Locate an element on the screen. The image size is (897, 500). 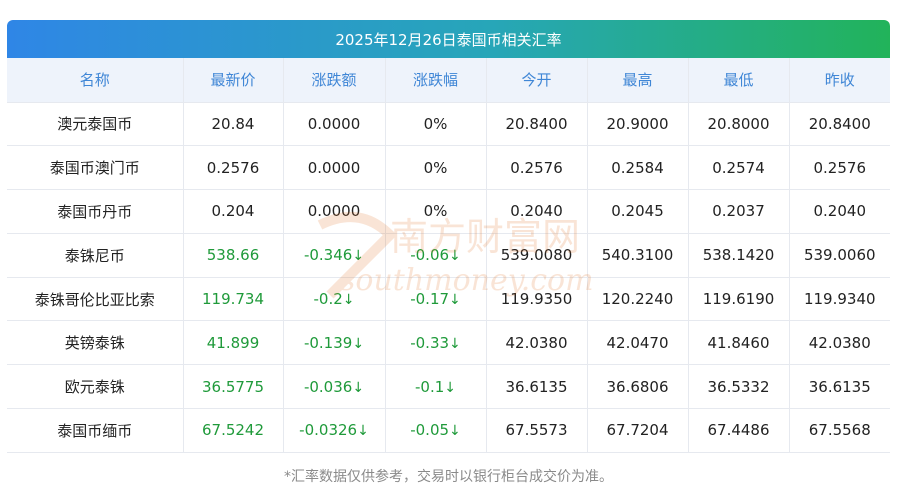
cell-high: 0.2584 is located at coordinates (638, 168).